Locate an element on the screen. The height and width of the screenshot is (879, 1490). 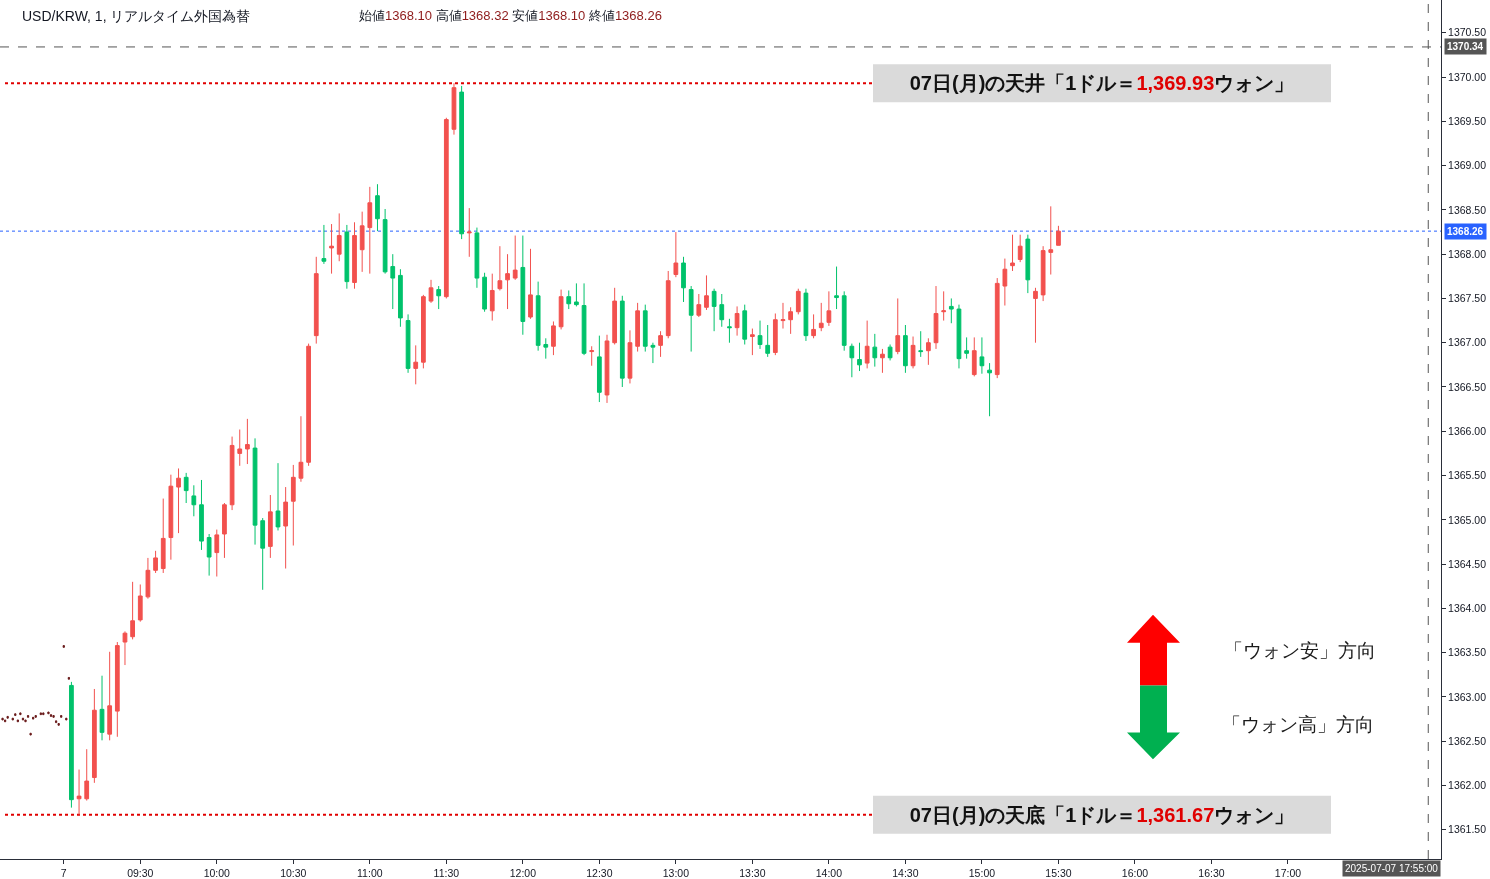
y-tick-label: 1362.00 is located at coordinates (1467, 785).